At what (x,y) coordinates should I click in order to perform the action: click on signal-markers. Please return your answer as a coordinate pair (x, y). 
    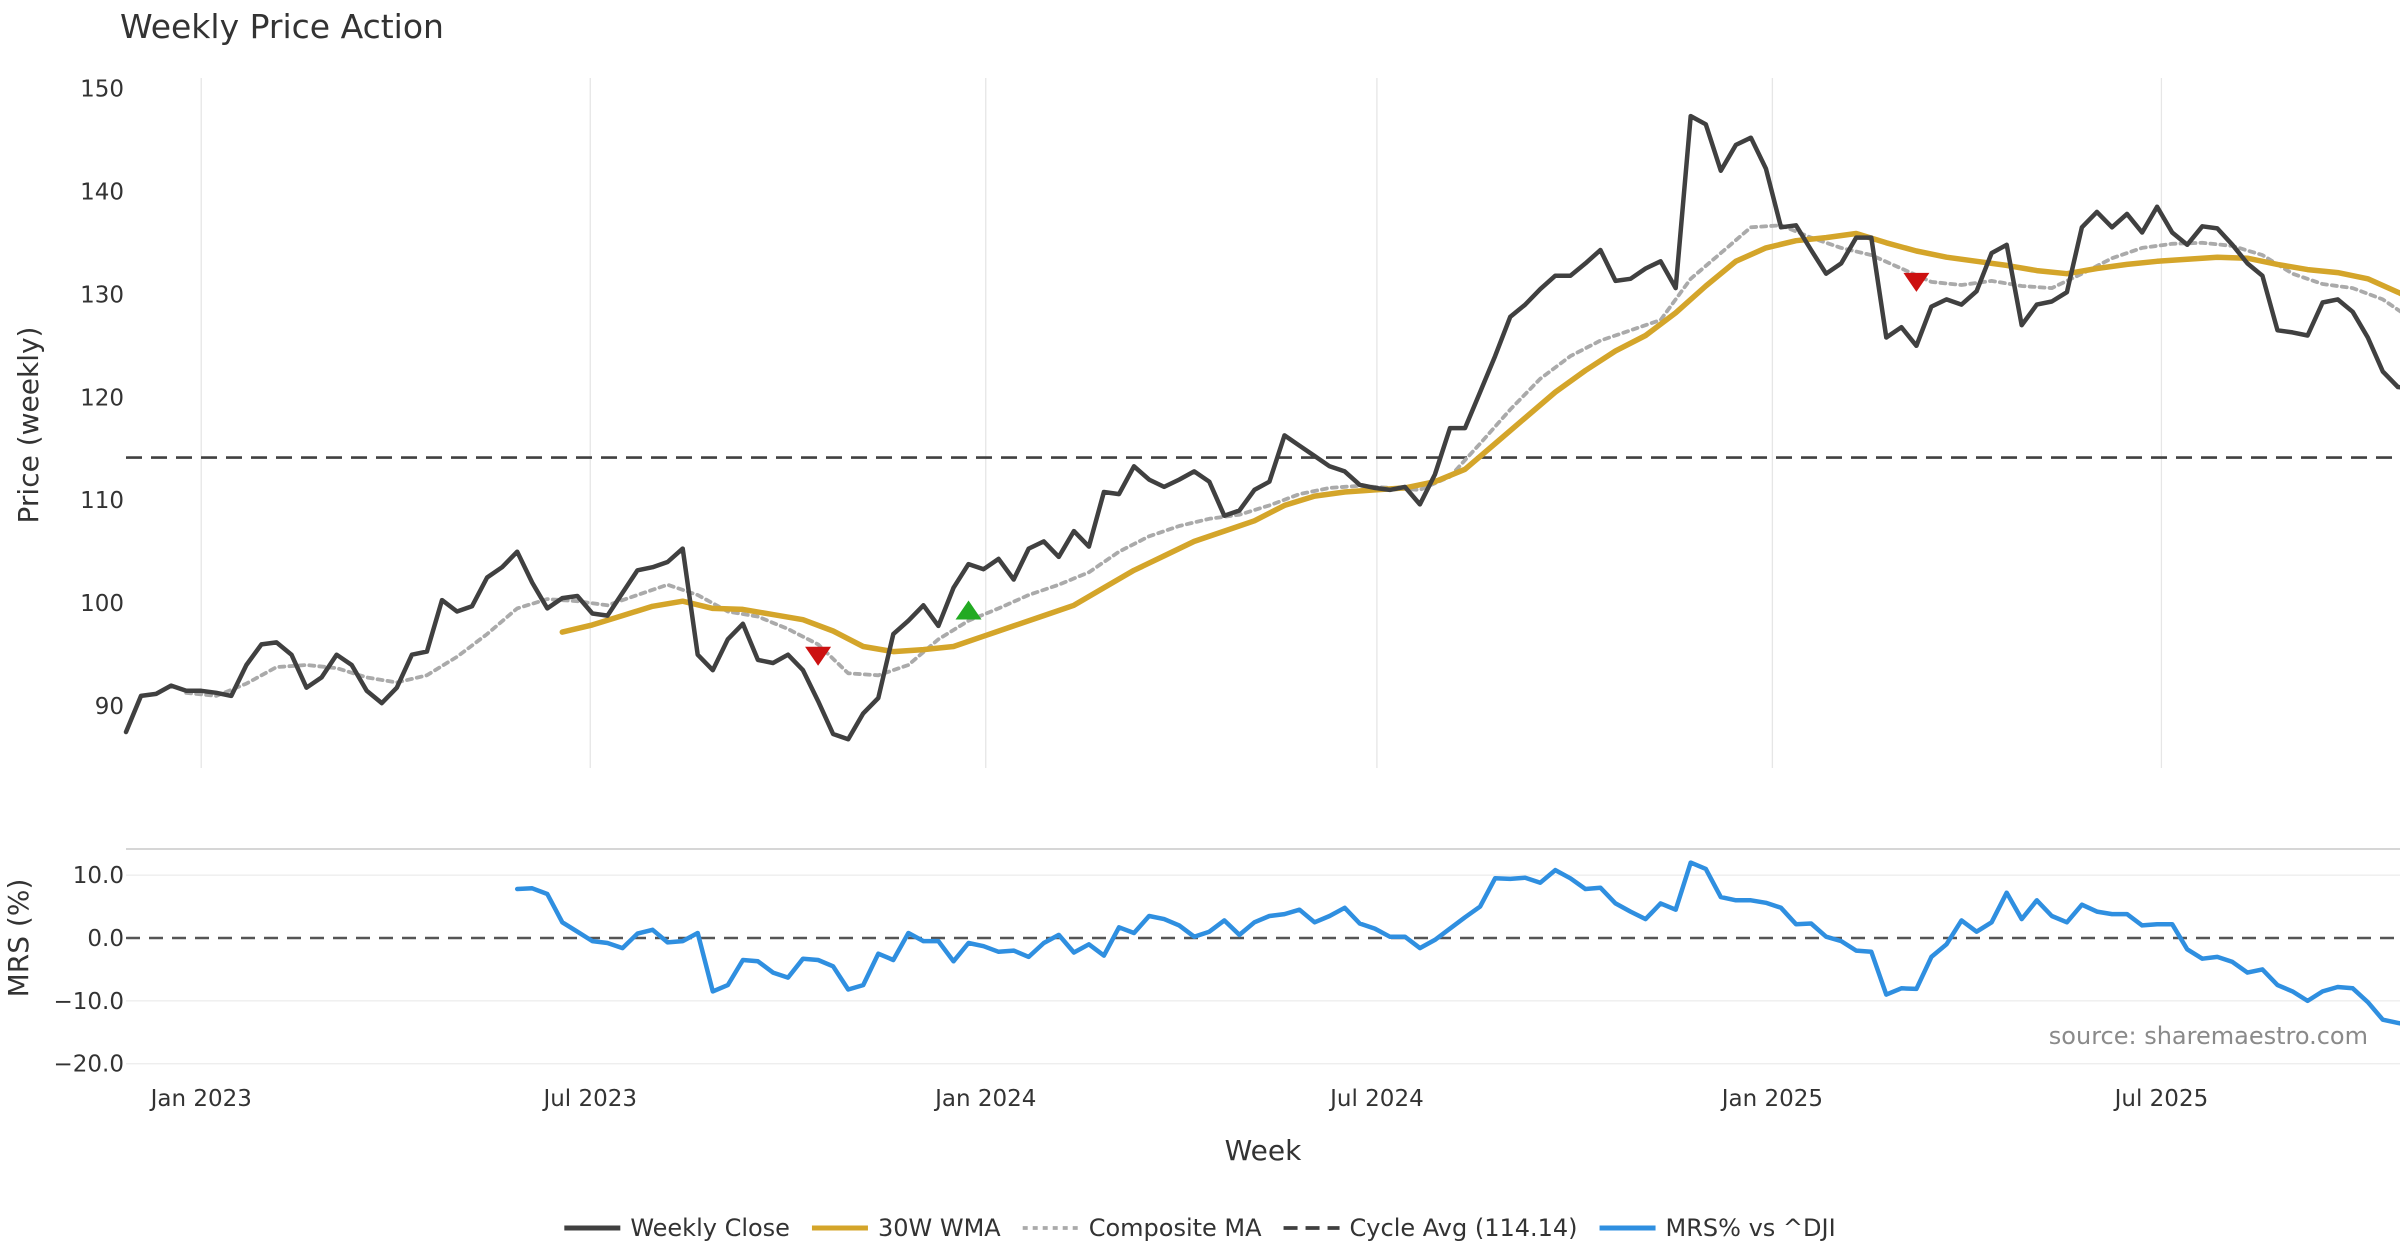
    Looking at the image, I should click on (1367, 469).